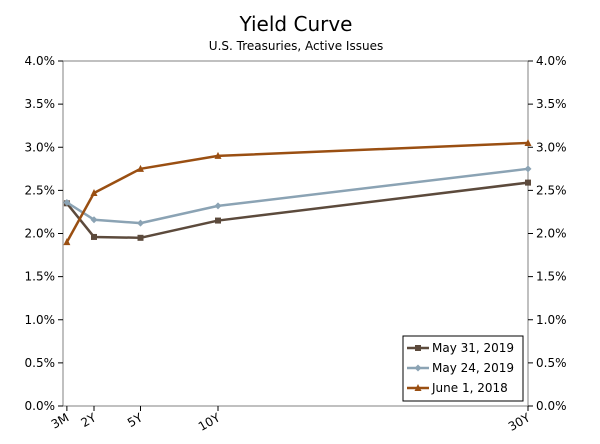  What do you see at coordinates (551, 61) in the screenshot?
I see `y-tick-label-right: 4.0%` at bounding box center [551, 61].